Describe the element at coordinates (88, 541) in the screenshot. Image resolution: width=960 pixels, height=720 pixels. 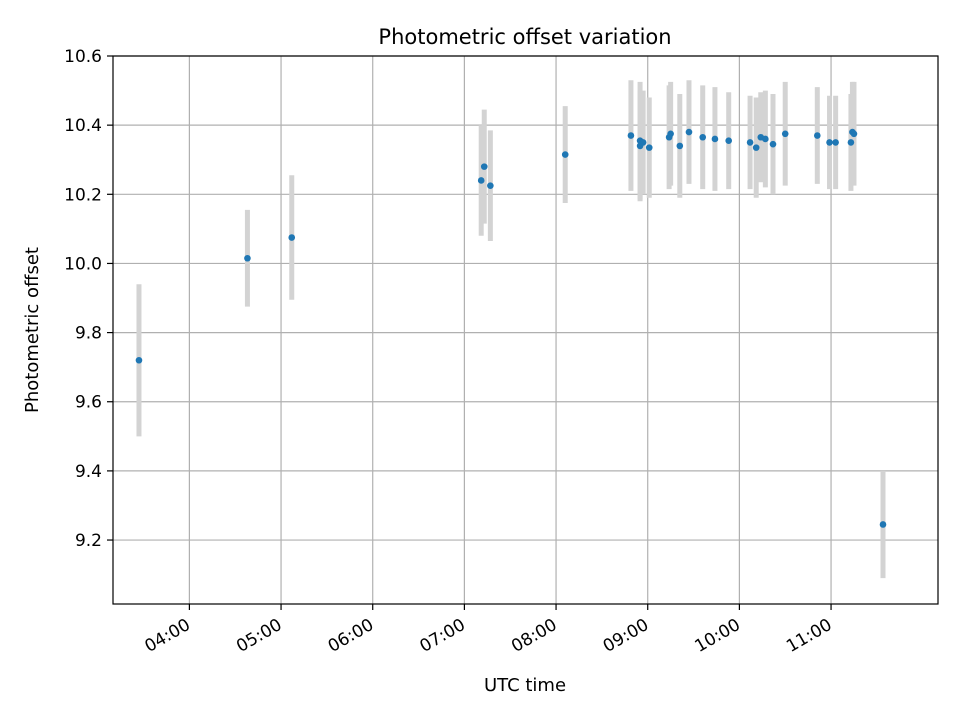
I see `y-tick-label: 9.2` at that location.